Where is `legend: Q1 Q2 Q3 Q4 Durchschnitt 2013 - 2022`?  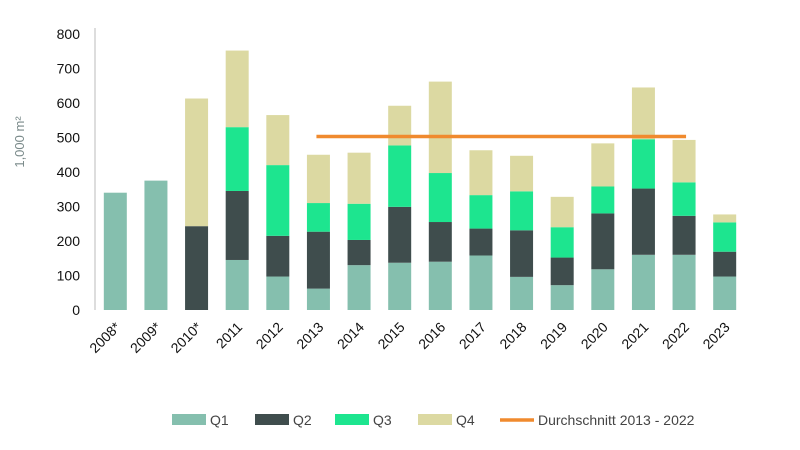 legend: Q1 Q2 Q3 Q4 Durchschnitt 2013 - 2022 is located at coordinates (433, 420).